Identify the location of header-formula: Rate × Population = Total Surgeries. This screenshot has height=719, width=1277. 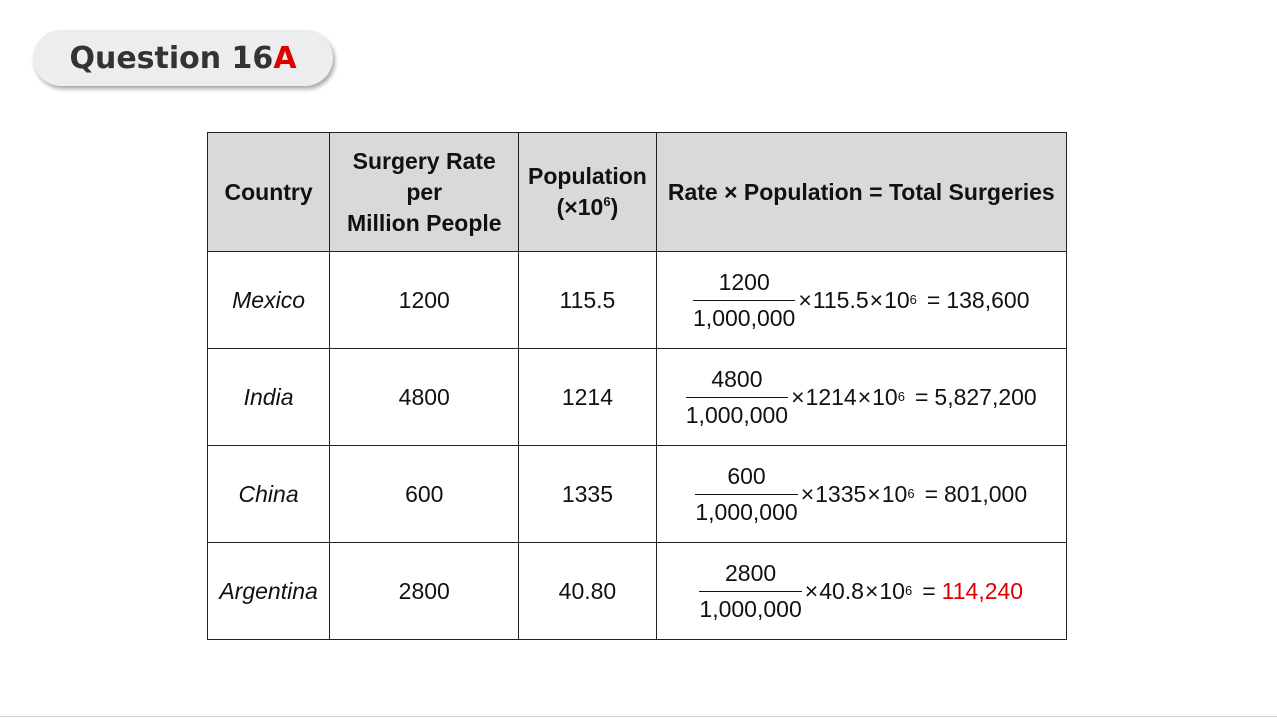
(861, 192).